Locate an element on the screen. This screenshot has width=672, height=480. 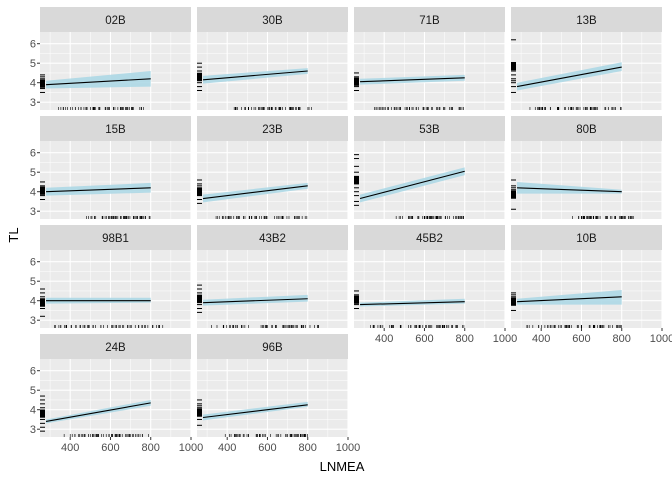
facet-strip-label: 45B2 is located at coordinates (429, 239).